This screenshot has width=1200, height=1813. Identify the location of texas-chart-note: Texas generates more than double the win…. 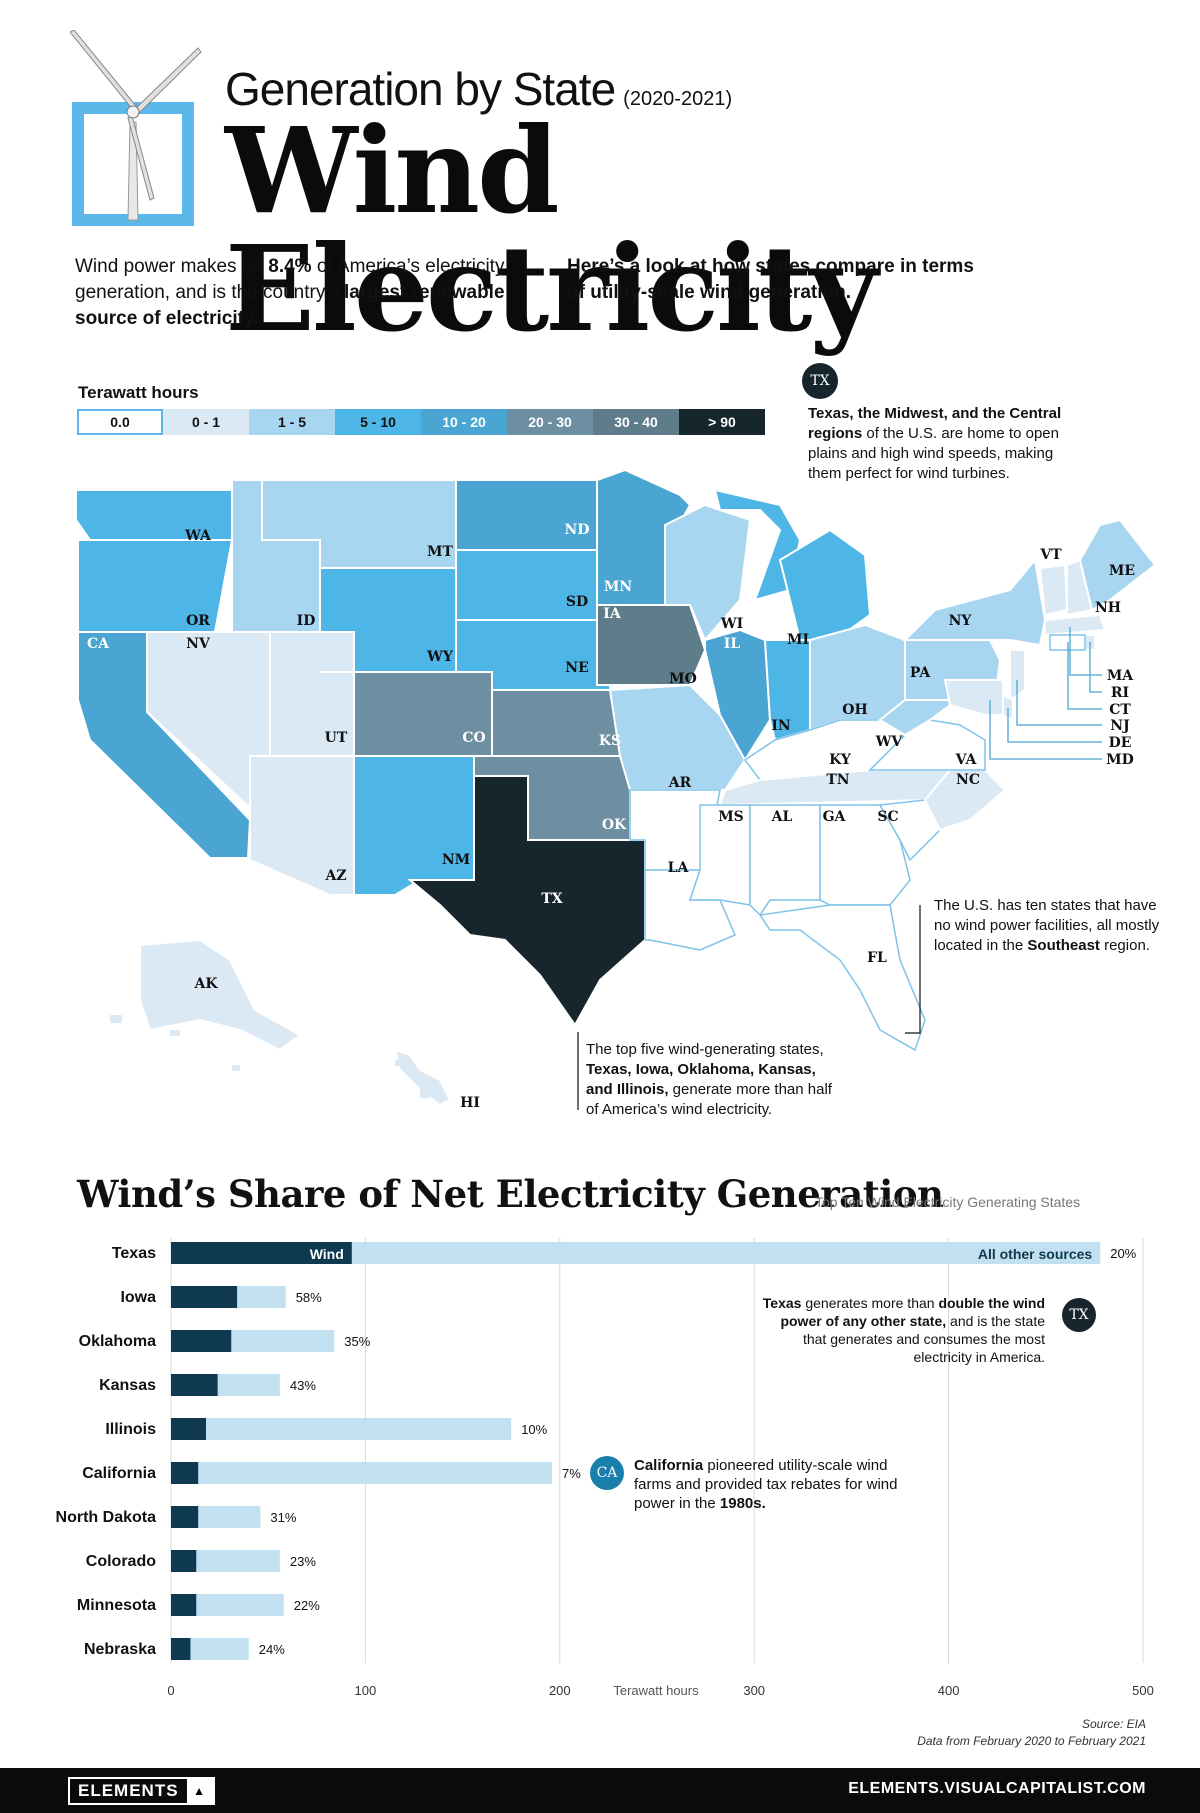
(903, 1330).